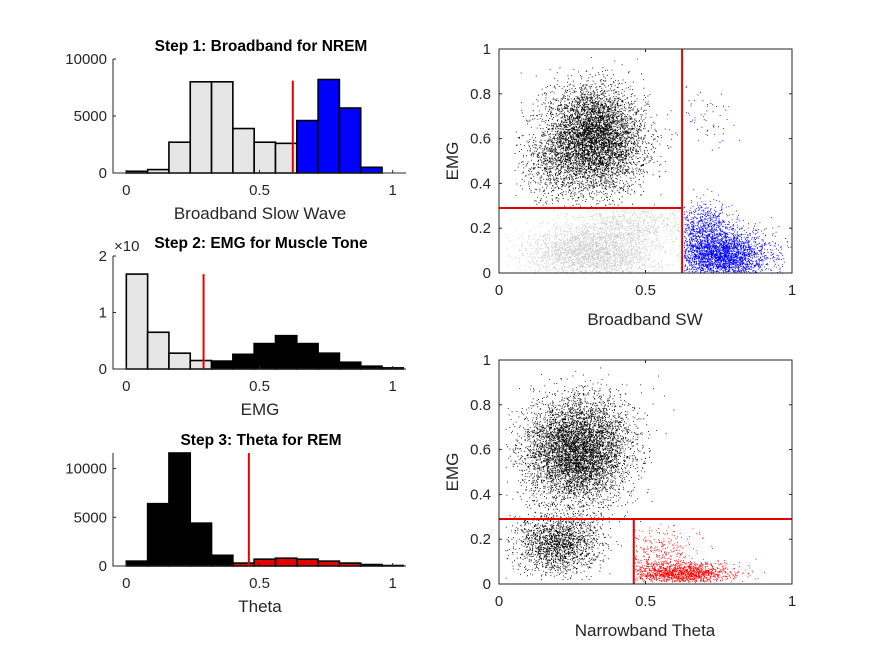 The width and height of the screenshot is (875, 656). I want to click on scatter-2-xlabel: Narrowband Theta, so click(645, 630).